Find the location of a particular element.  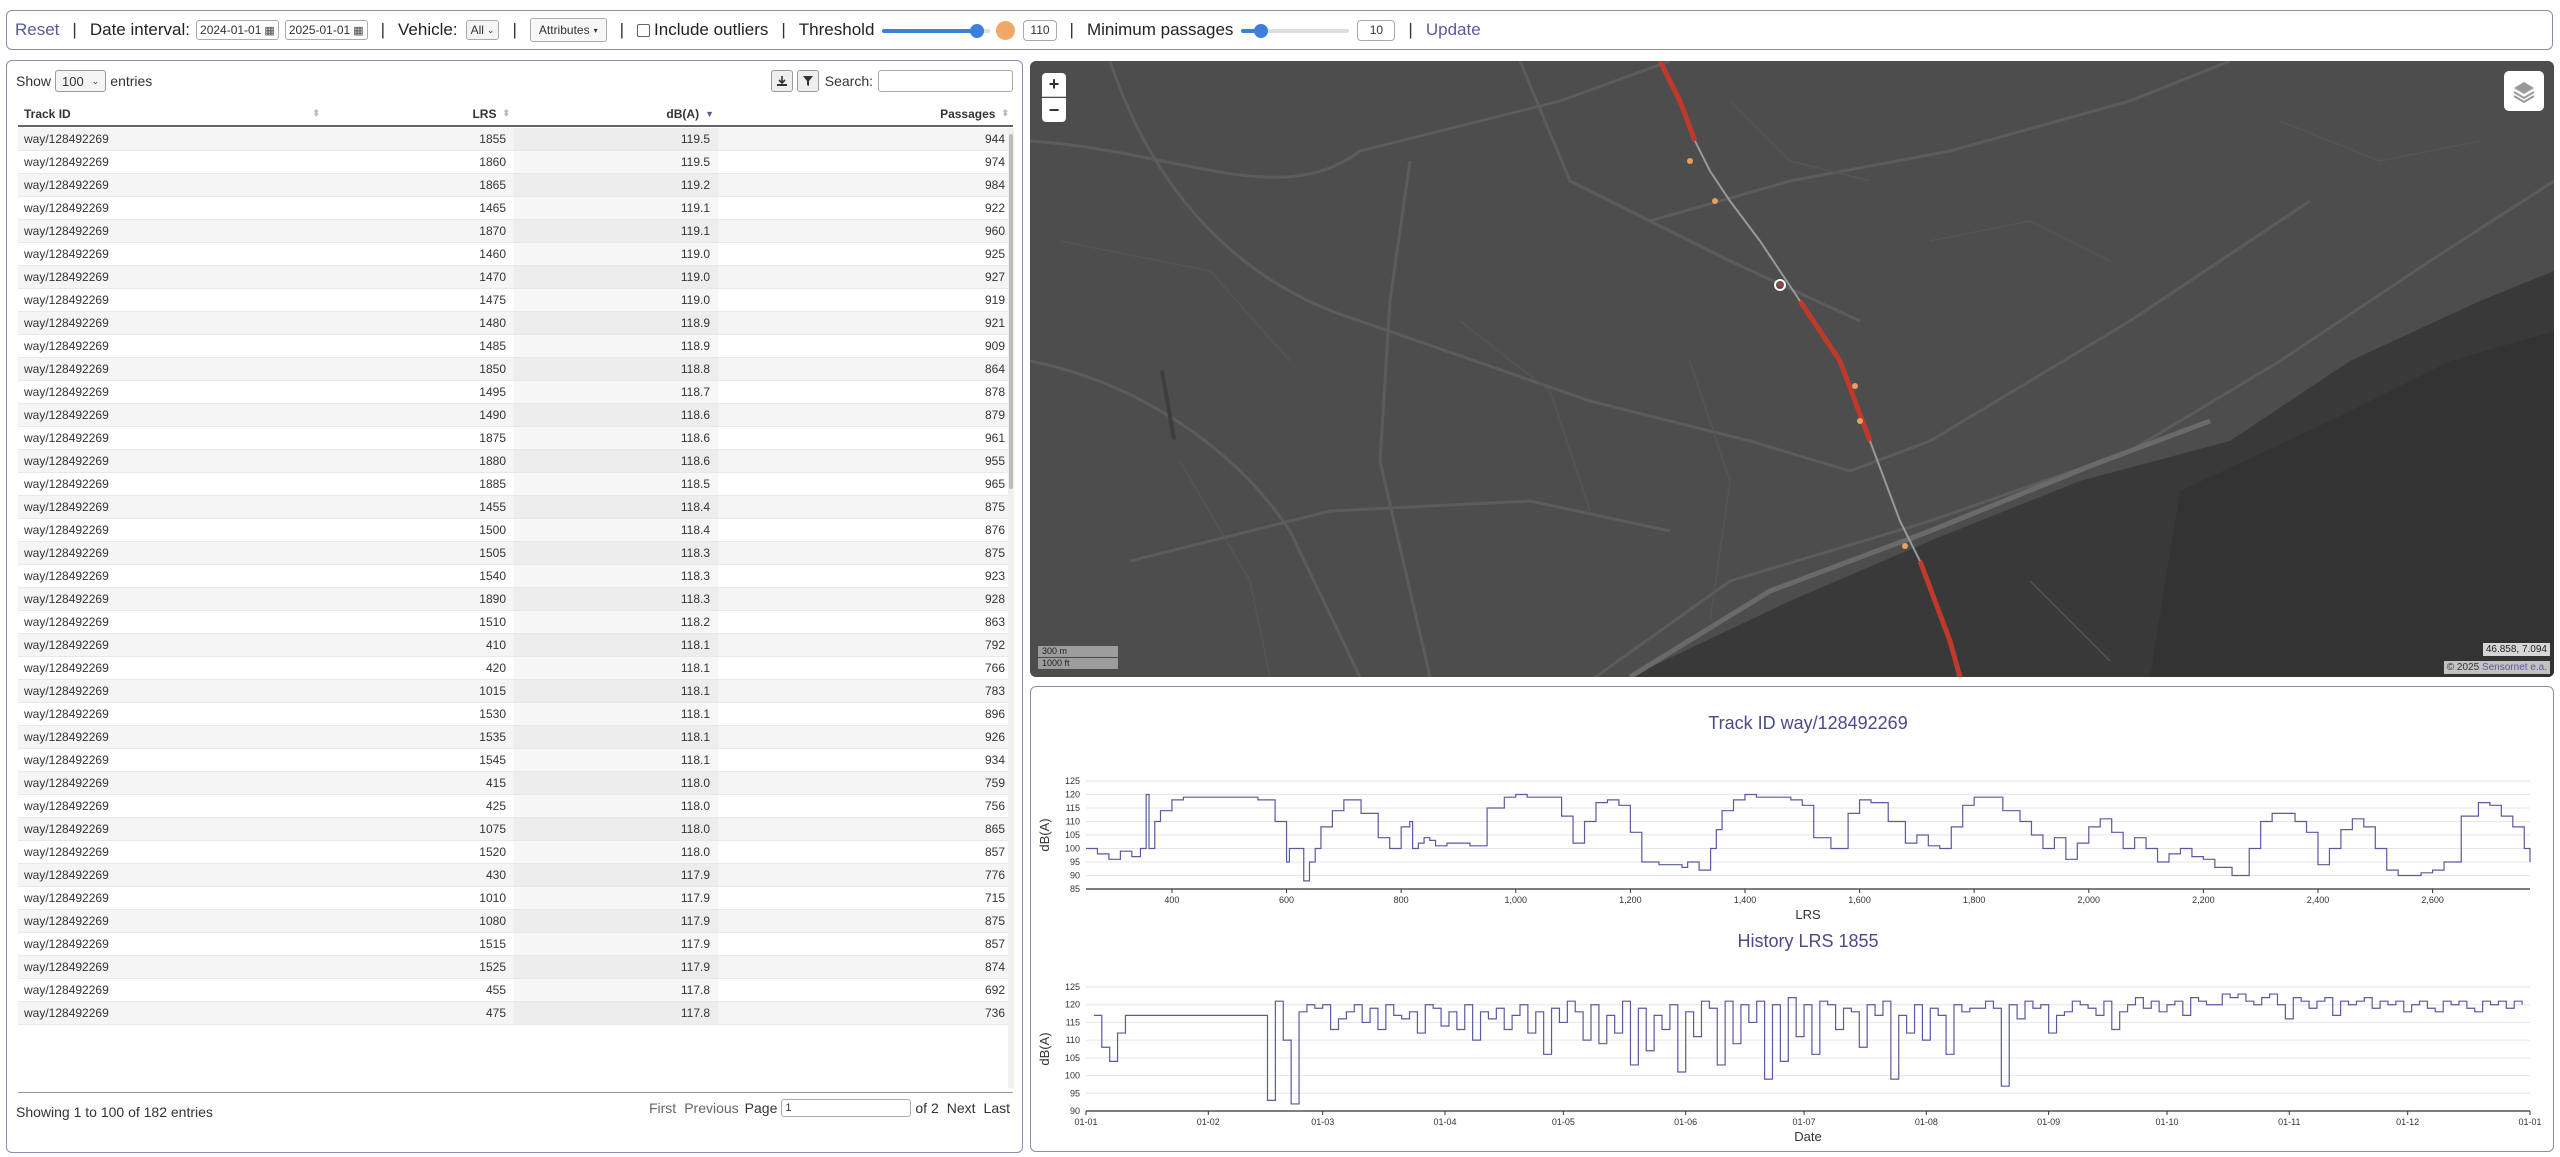

table-row: way/128492269 475 117.8 736 is located at coordinates (515, 1013).